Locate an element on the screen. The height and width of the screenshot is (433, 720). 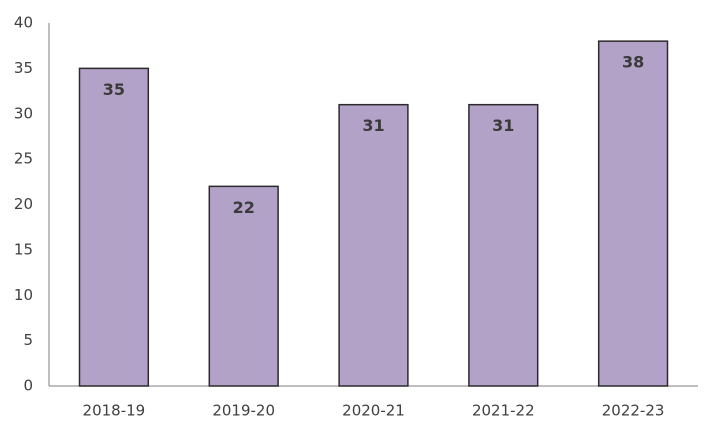
y-tick-label: 25 is located at coordinates (23, 159).